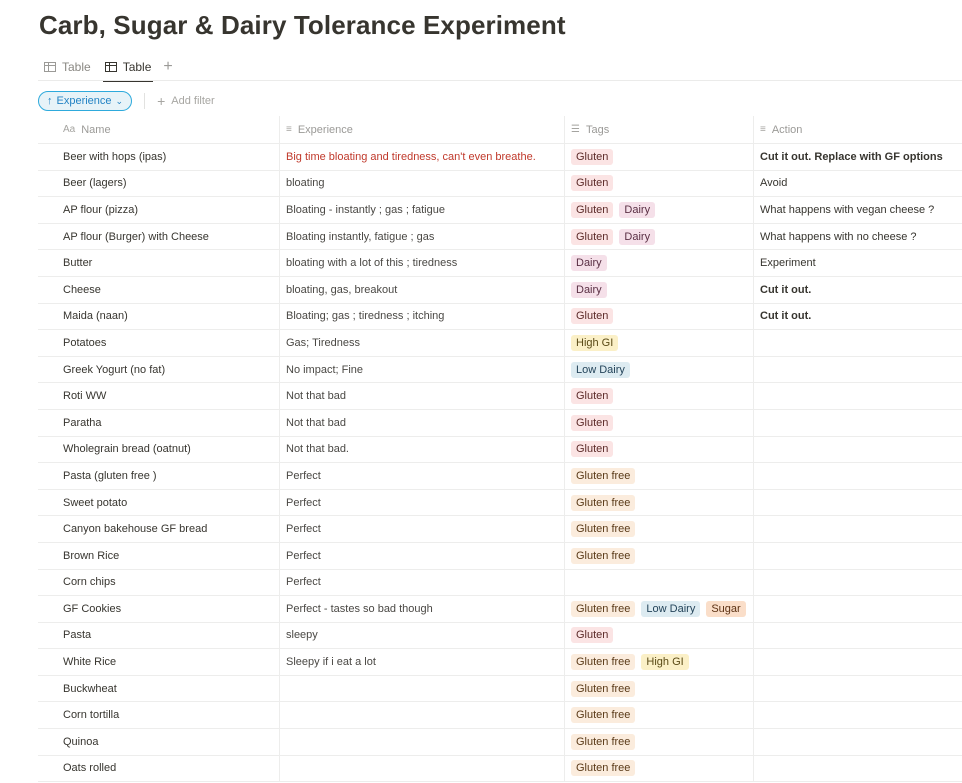 The height and width of the screenshot is (783, 962). What do you see at coordinates (500, 423) in the screenshot?
I see `table-row: Paratha Not that bad Gluten` at bounding box center [500, 423].